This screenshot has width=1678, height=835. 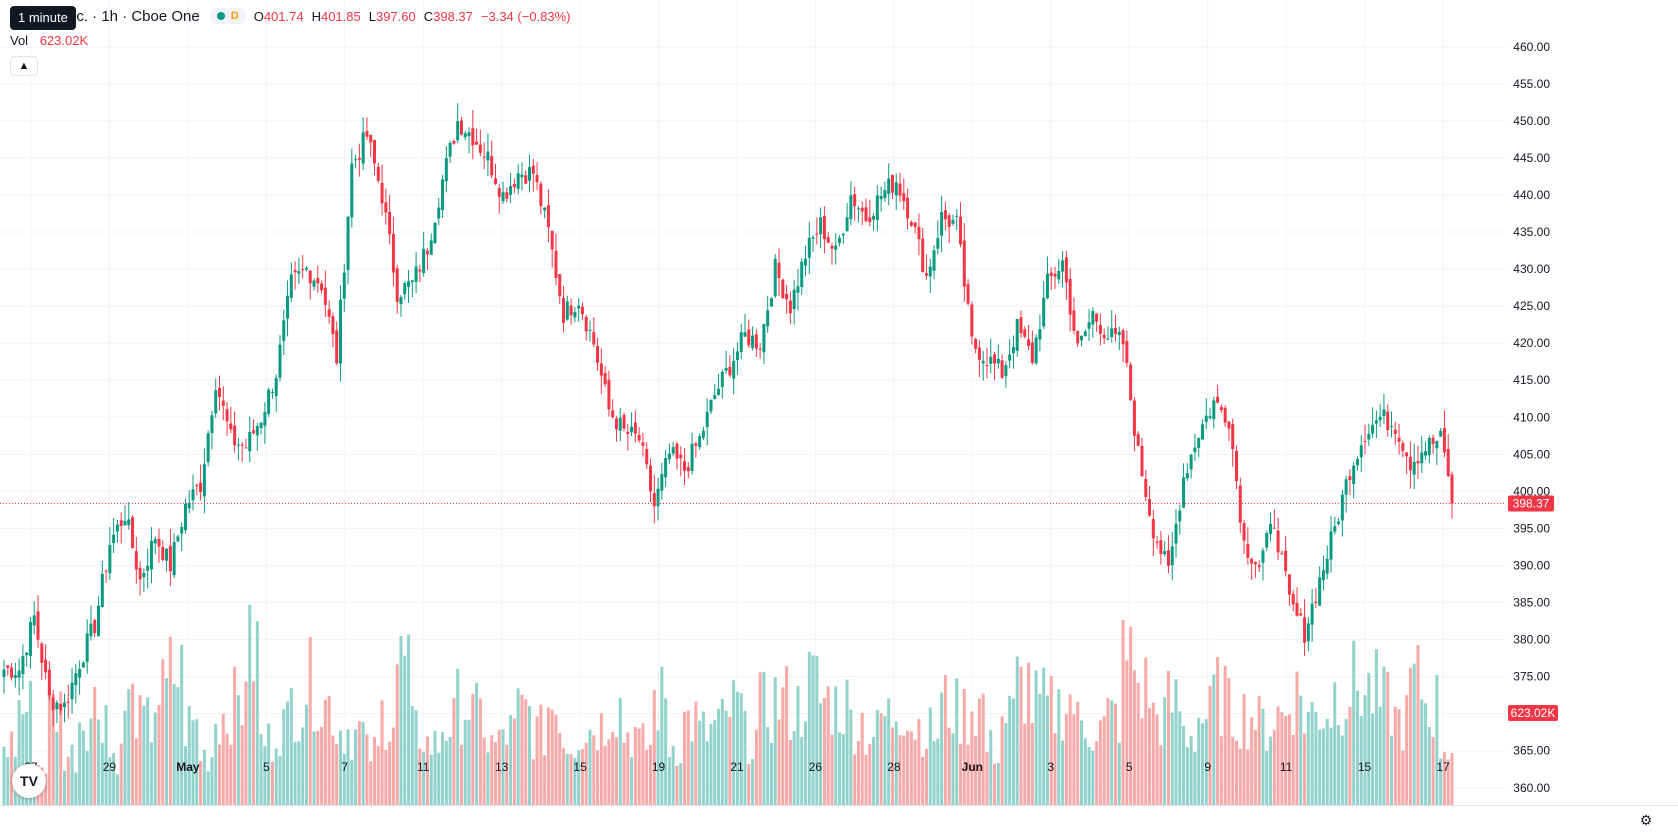 I want to click on volume-label: Vol, so click(x=19, y=40).